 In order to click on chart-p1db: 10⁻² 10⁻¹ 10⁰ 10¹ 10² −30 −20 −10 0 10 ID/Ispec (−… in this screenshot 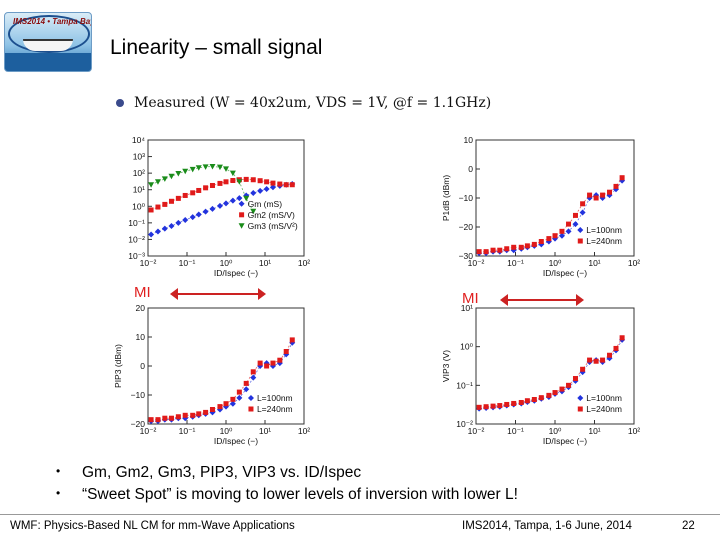, I will do `click(540, 206)`.